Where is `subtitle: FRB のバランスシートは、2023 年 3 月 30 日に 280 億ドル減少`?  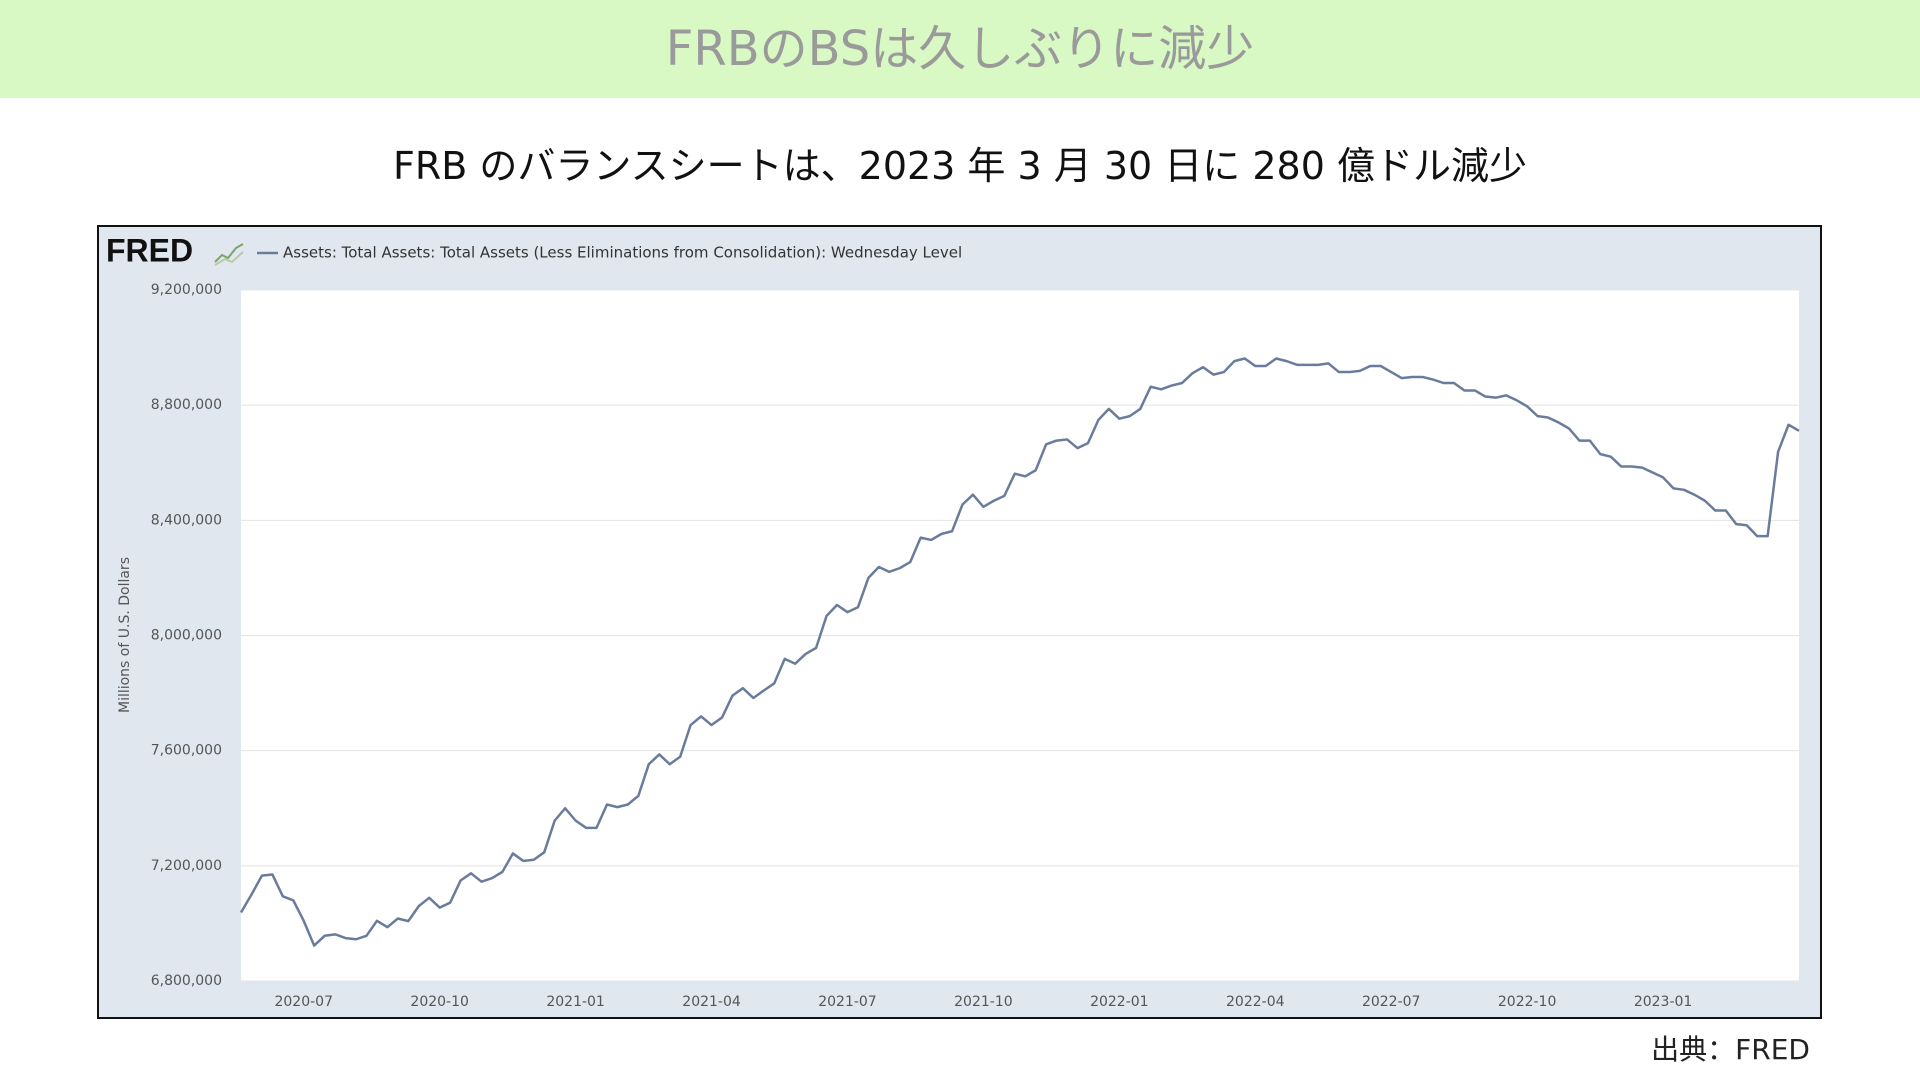
subtitle: FRB のバランスシートは、2023 年 3 月 30 日に 280 億ドル減少 is located at coordinates (960, 166).